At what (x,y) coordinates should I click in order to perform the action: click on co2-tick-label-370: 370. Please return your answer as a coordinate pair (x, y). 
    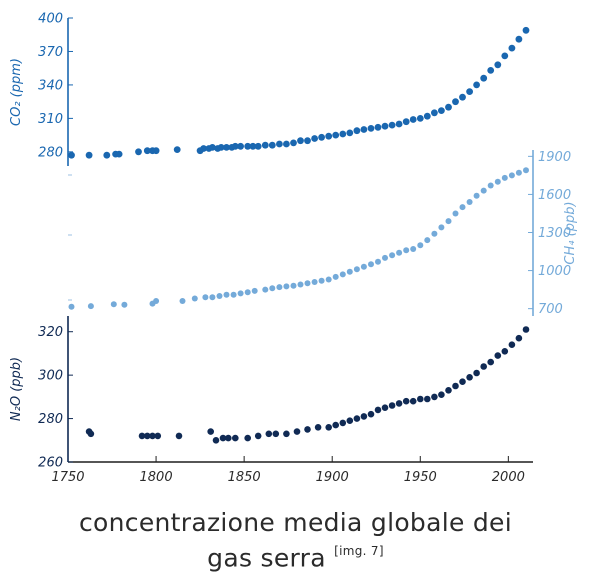
    Looking at the image, I should click on (50, 52).